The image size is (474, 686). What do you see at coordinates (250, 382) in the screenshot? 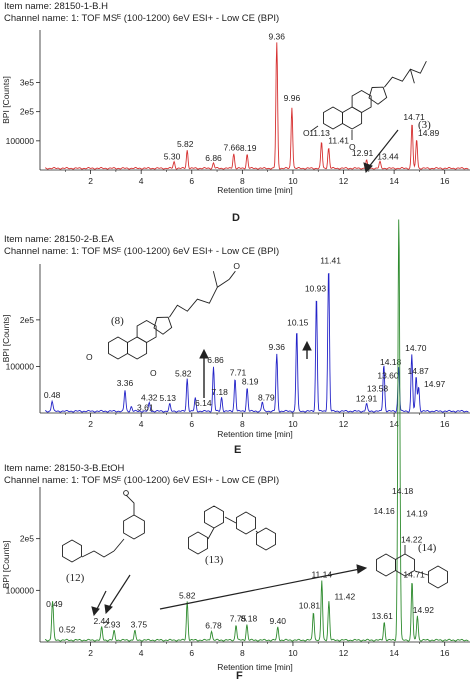
I see `peak-label: 8.19` at bounding box center [250, 382].